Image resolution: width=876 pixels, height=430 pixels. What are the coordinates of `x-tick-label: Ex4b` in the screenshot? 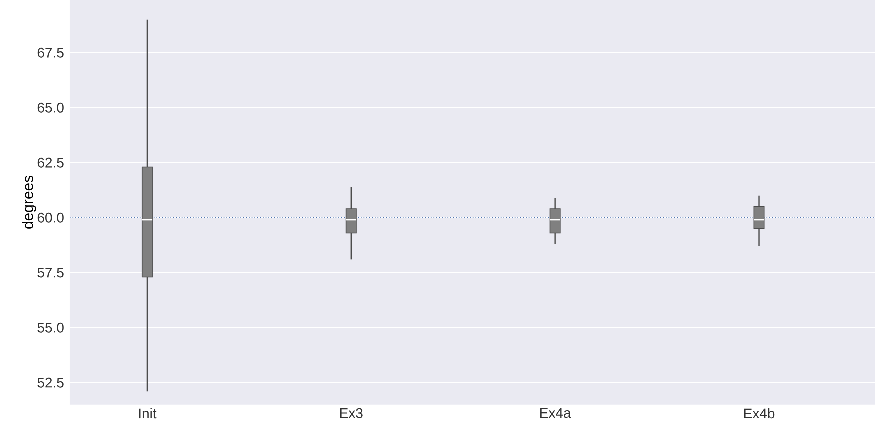 It's located at (759, 413).